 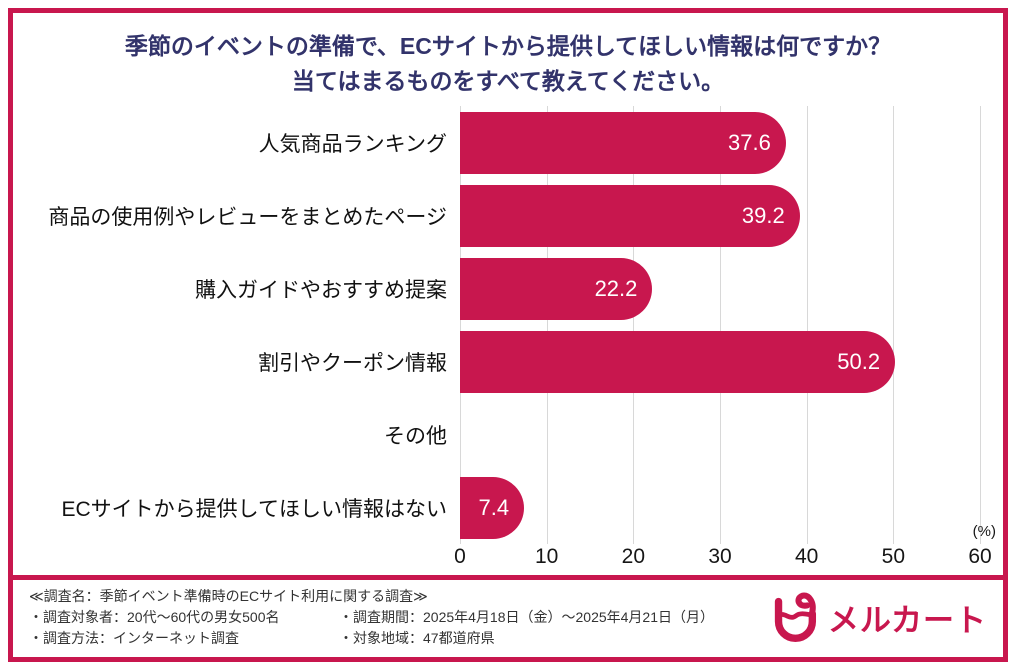 What do you see at coordinates (859, 361) in the screenshot?
I see `bar-value-label: 50.2` at bounding box center [859, 361].